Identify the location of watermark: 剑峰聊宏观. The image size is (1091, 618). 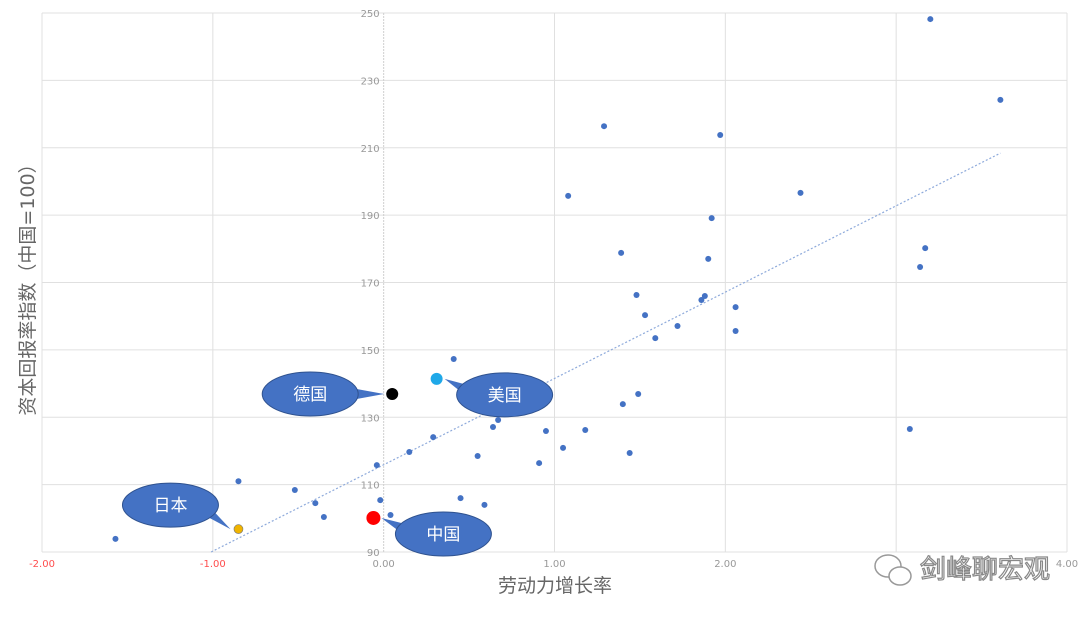
(962, 570).